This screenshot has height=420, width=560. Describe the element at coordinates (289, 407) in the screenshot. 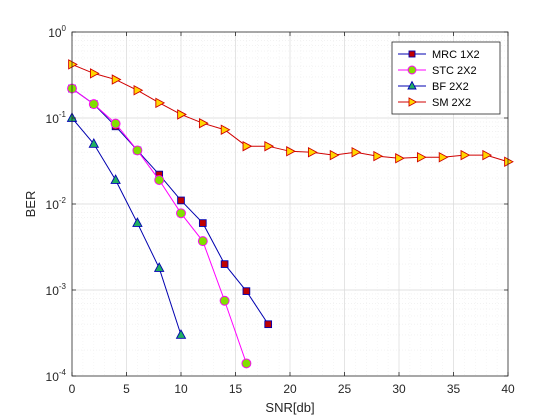

I see `x-axis-label: SNR[db]` at that location.